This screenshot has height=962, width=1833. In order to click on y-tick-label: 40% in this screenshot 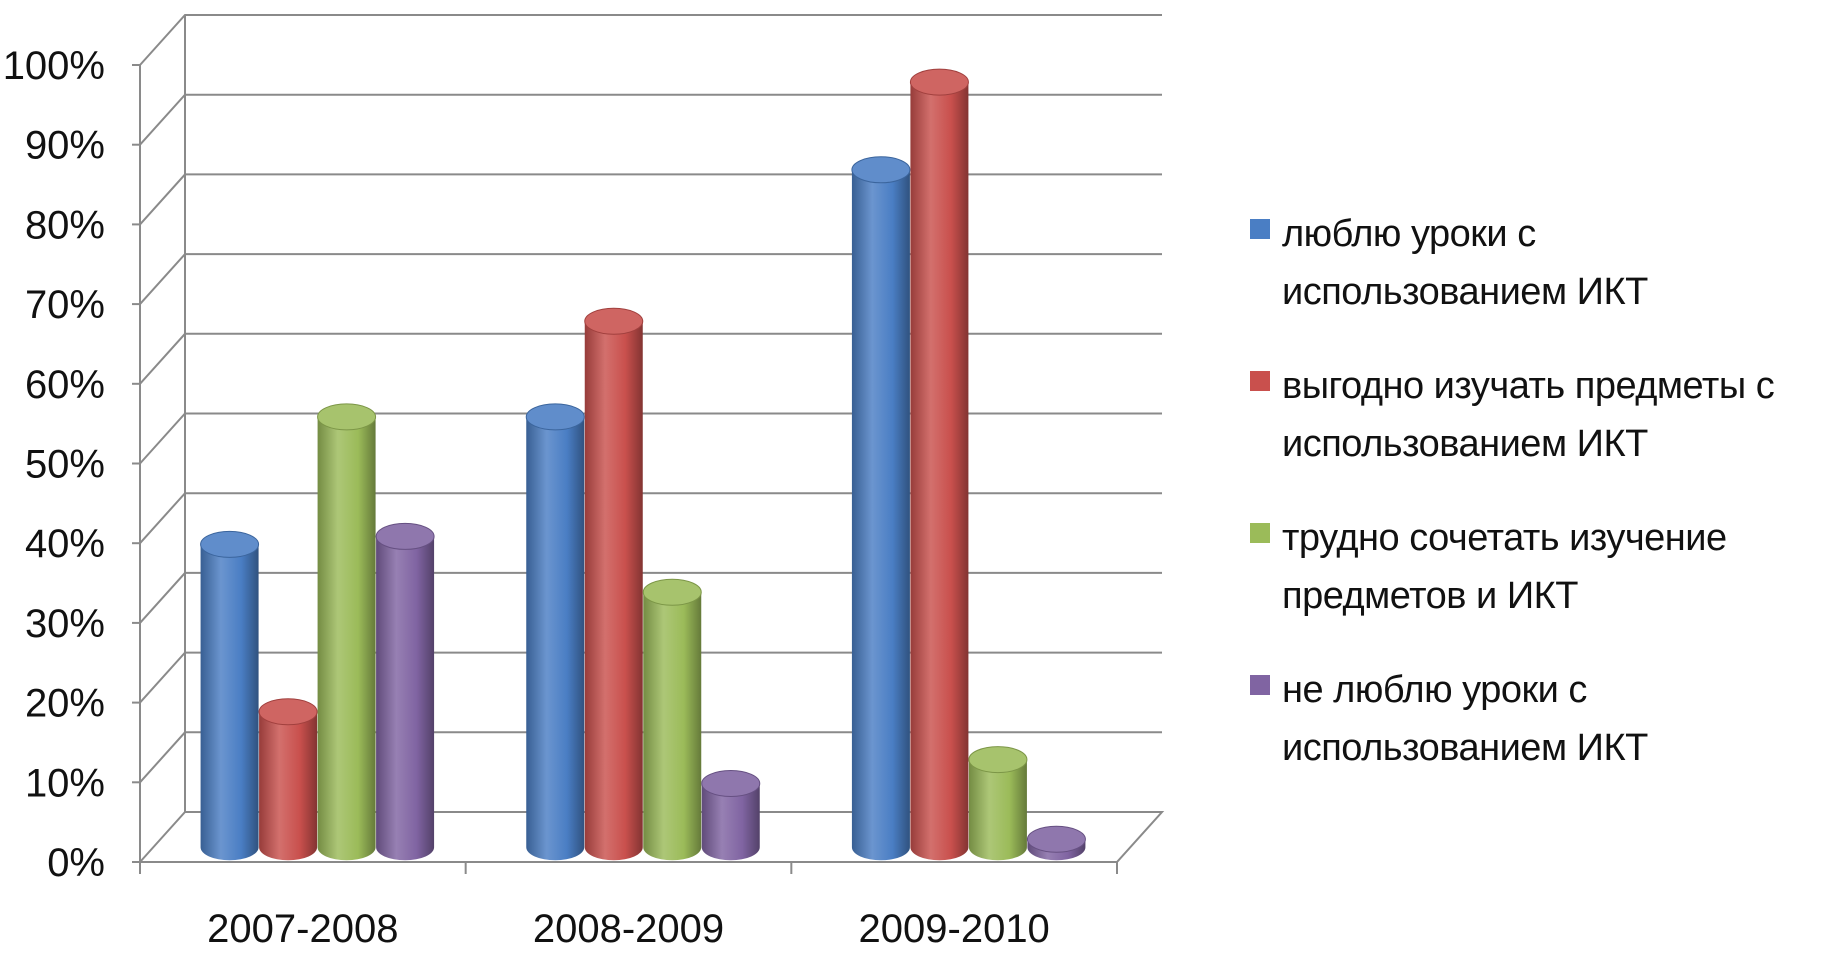, I will do `click(65, 544)`.